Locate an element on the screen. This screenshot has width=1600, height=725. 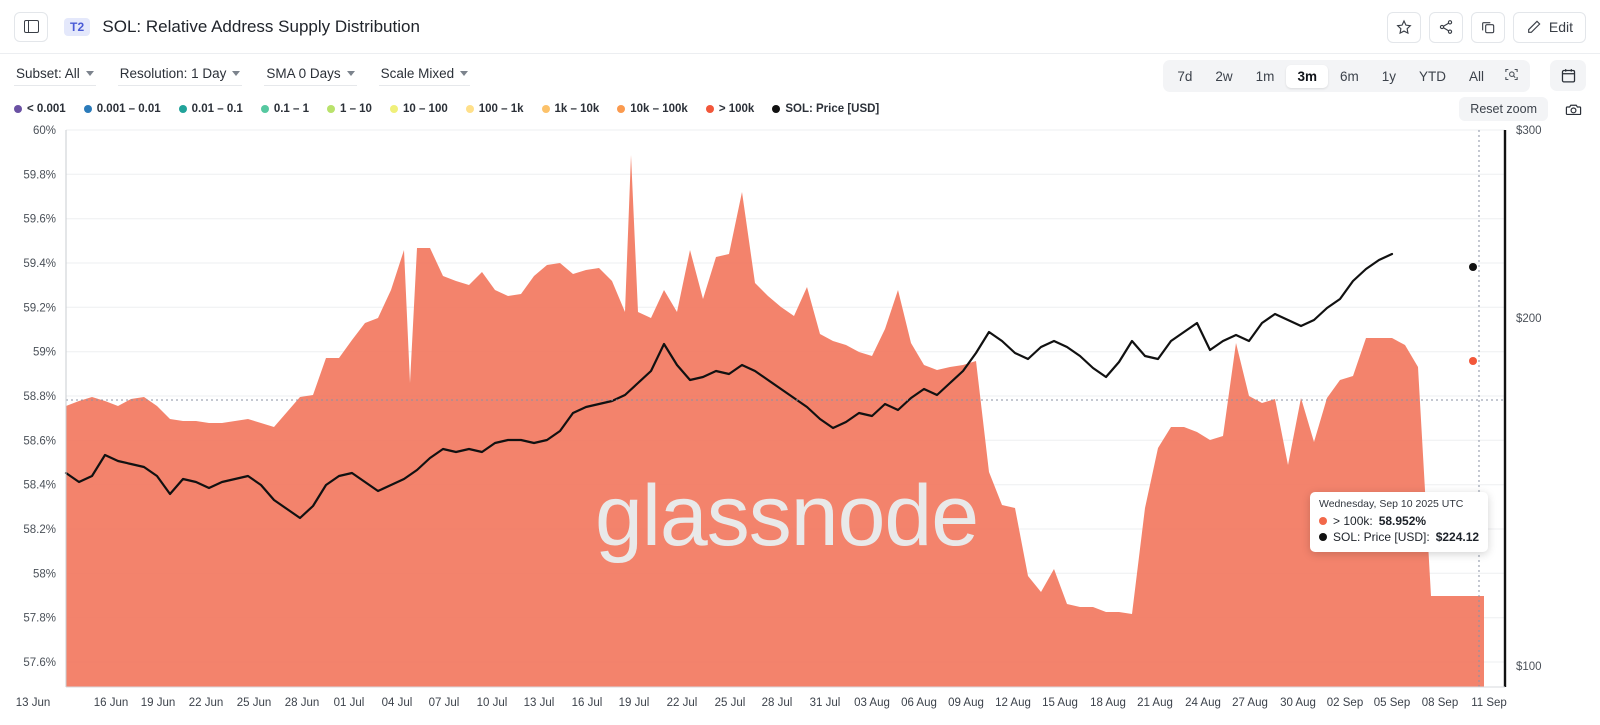
legend-item-1-10: 1 – 10 is located at coordinates (349, 109).